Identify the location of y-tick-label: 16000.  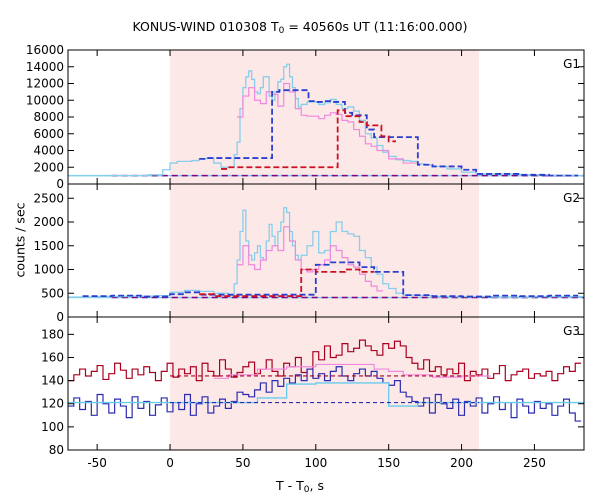
(45, 50).